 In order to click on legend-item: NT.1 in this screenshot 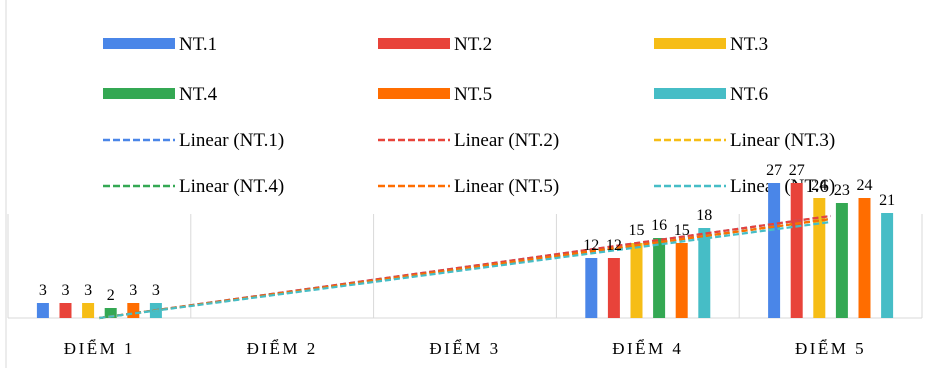, I will do `click(160, 44)`.